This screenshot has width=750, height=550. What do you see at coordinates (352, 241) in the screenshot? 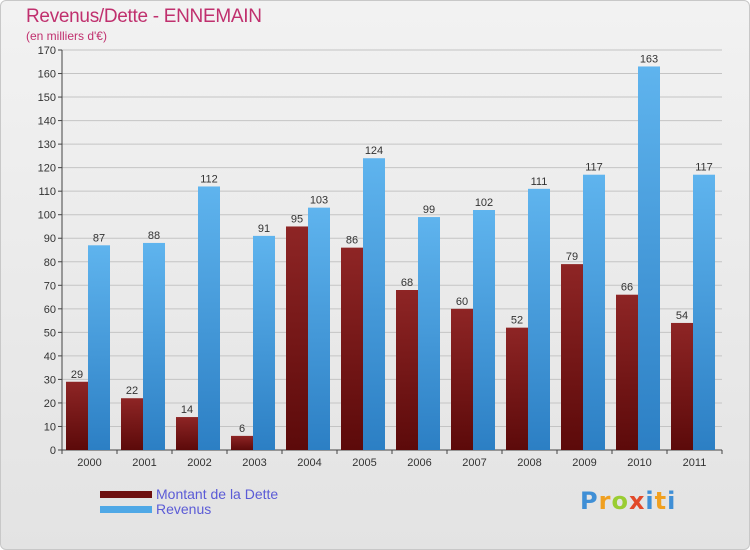
I see `data-label-debt: 86` at bounding box center [352, 241].